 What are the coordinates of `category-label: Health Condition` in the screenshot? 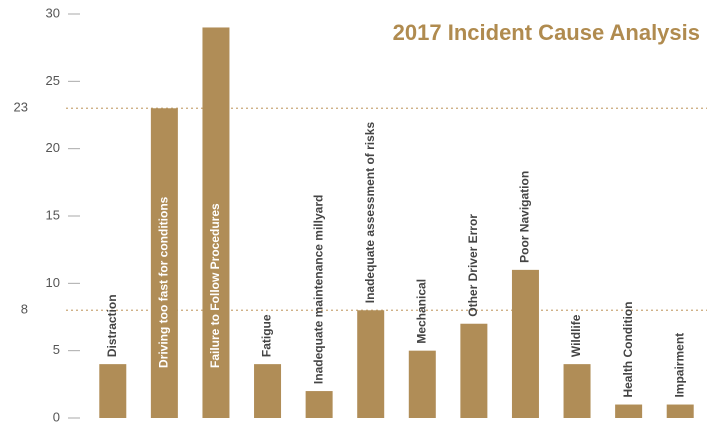 It's located at (628, 350).